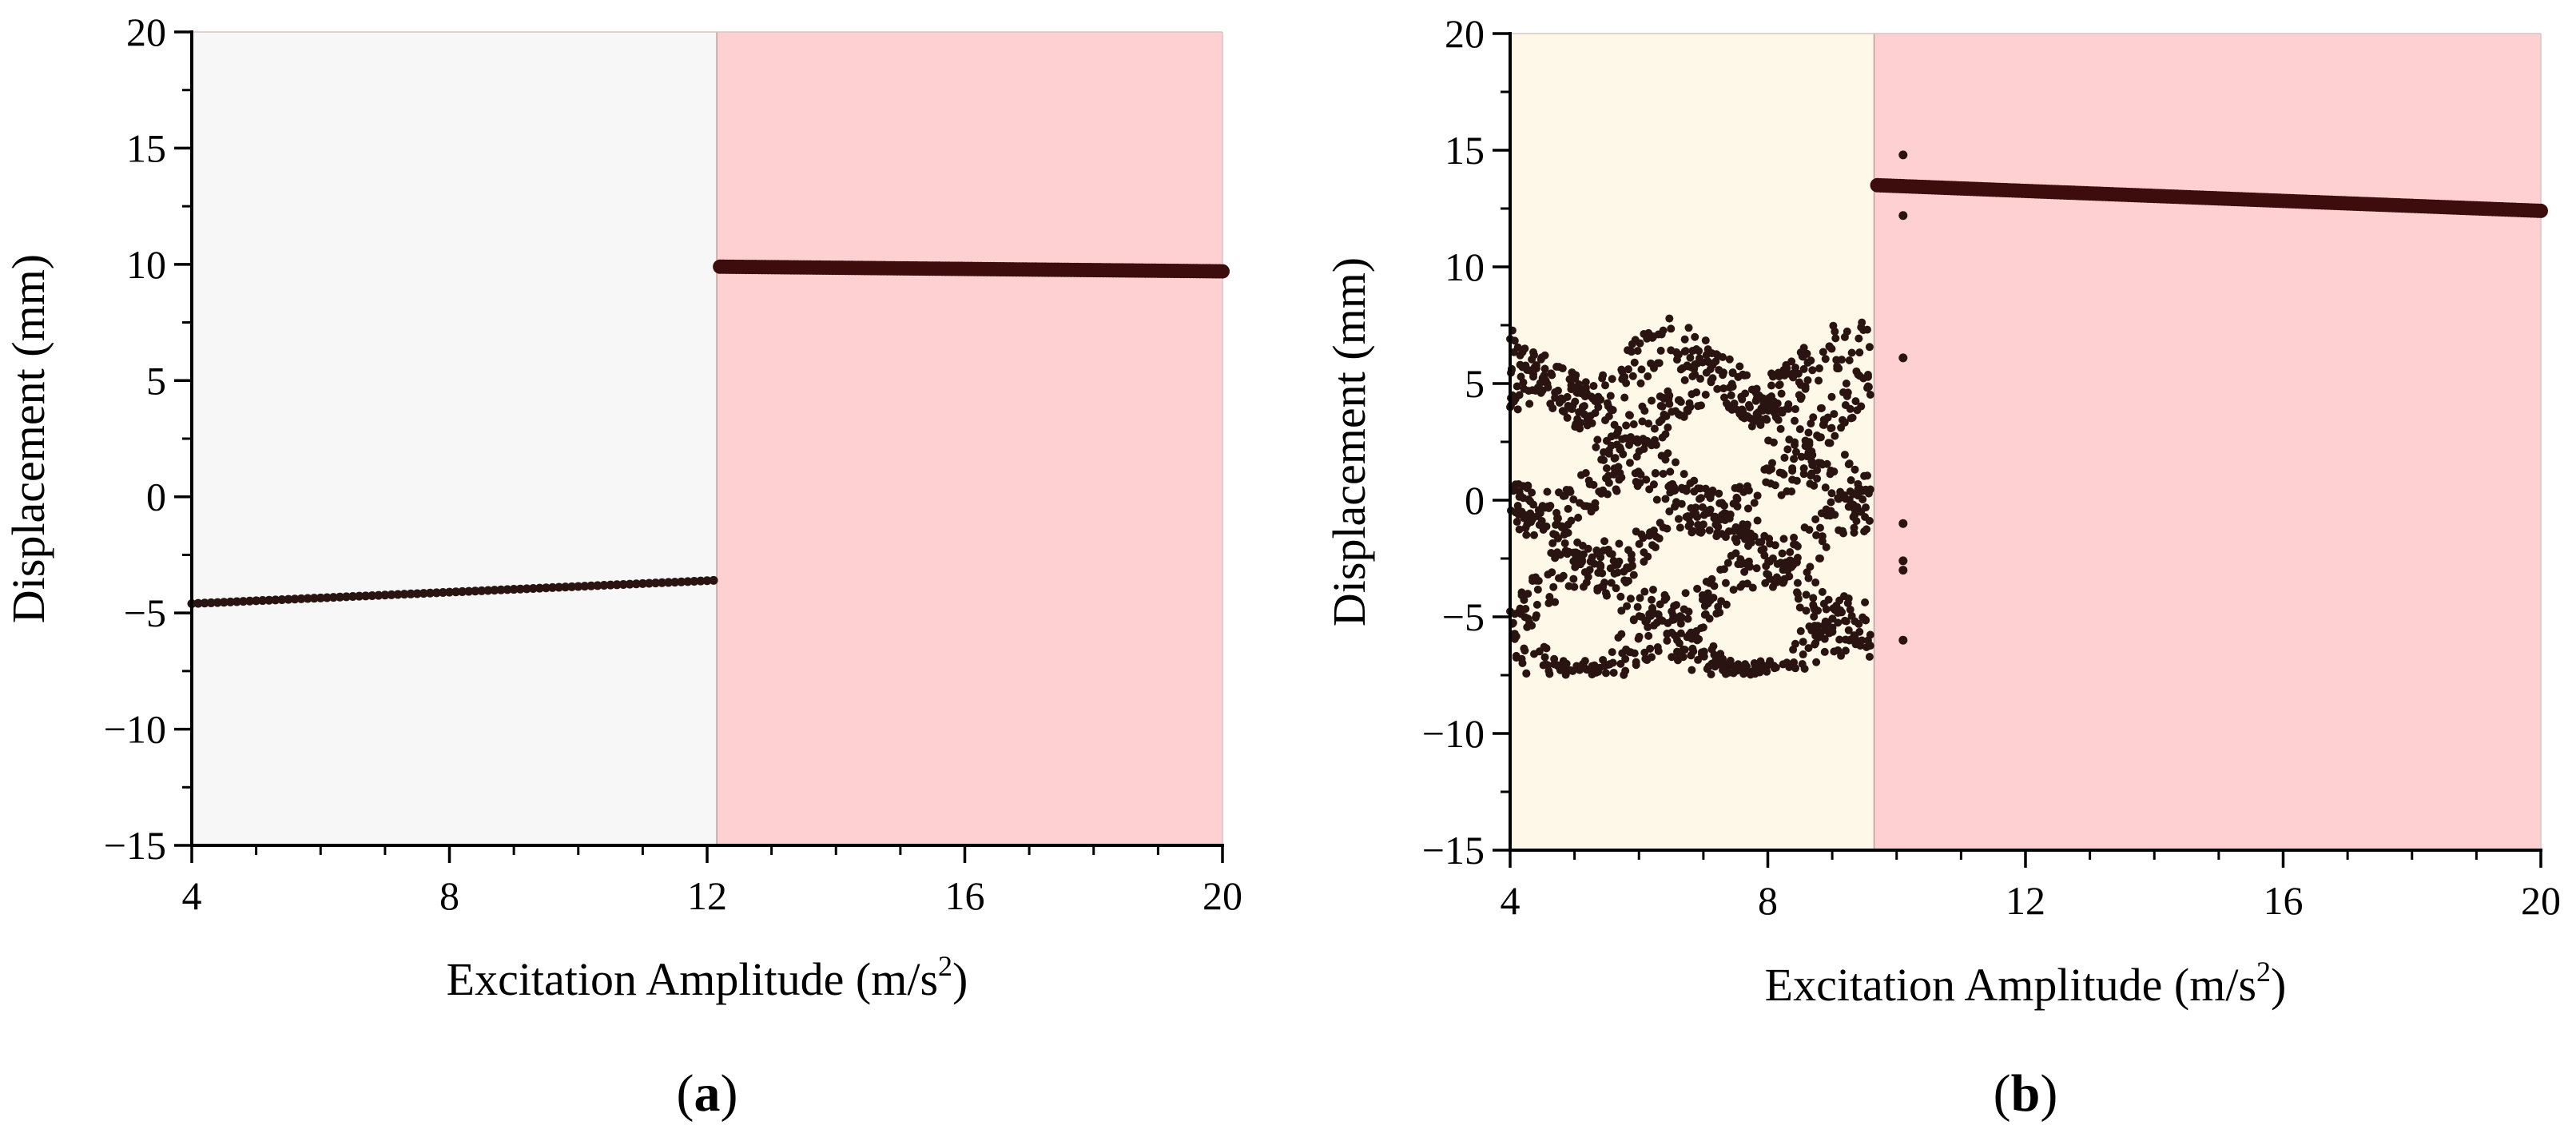  I want to click on y-tick-label: −10, so click(135, 729).